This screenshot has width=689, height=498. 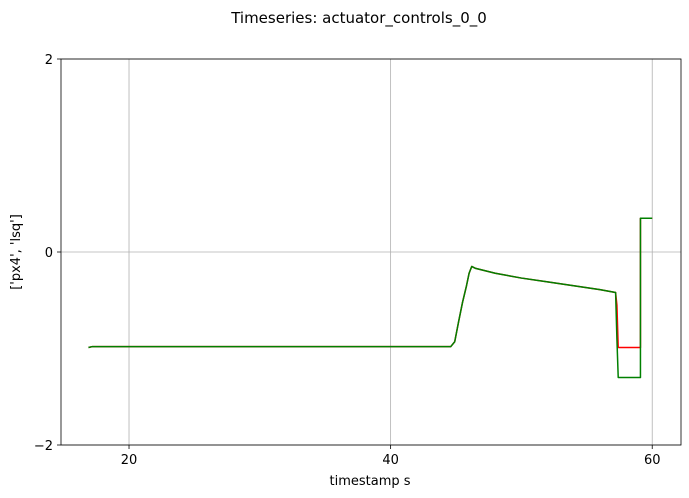 What do you see at coordinates (652, 460) in the screenshot?
I see `x-tick-label-2: 60` at bounding box center [652, 460].